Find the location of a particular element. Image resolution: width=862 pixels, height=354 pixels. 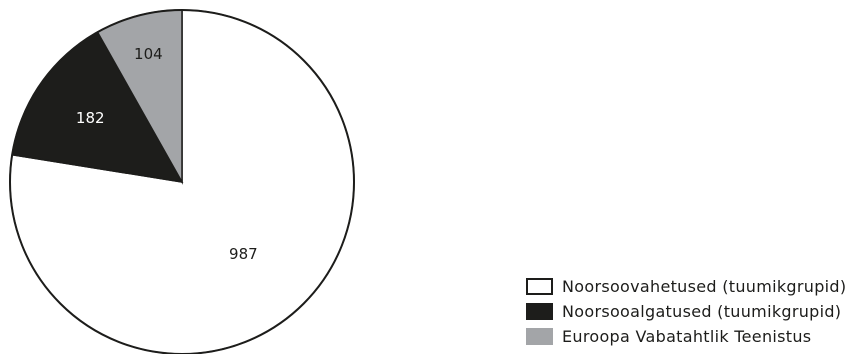

legend-swatch-euroopa-vabatahtlik-teenistus is located at coordinates (539, 336).